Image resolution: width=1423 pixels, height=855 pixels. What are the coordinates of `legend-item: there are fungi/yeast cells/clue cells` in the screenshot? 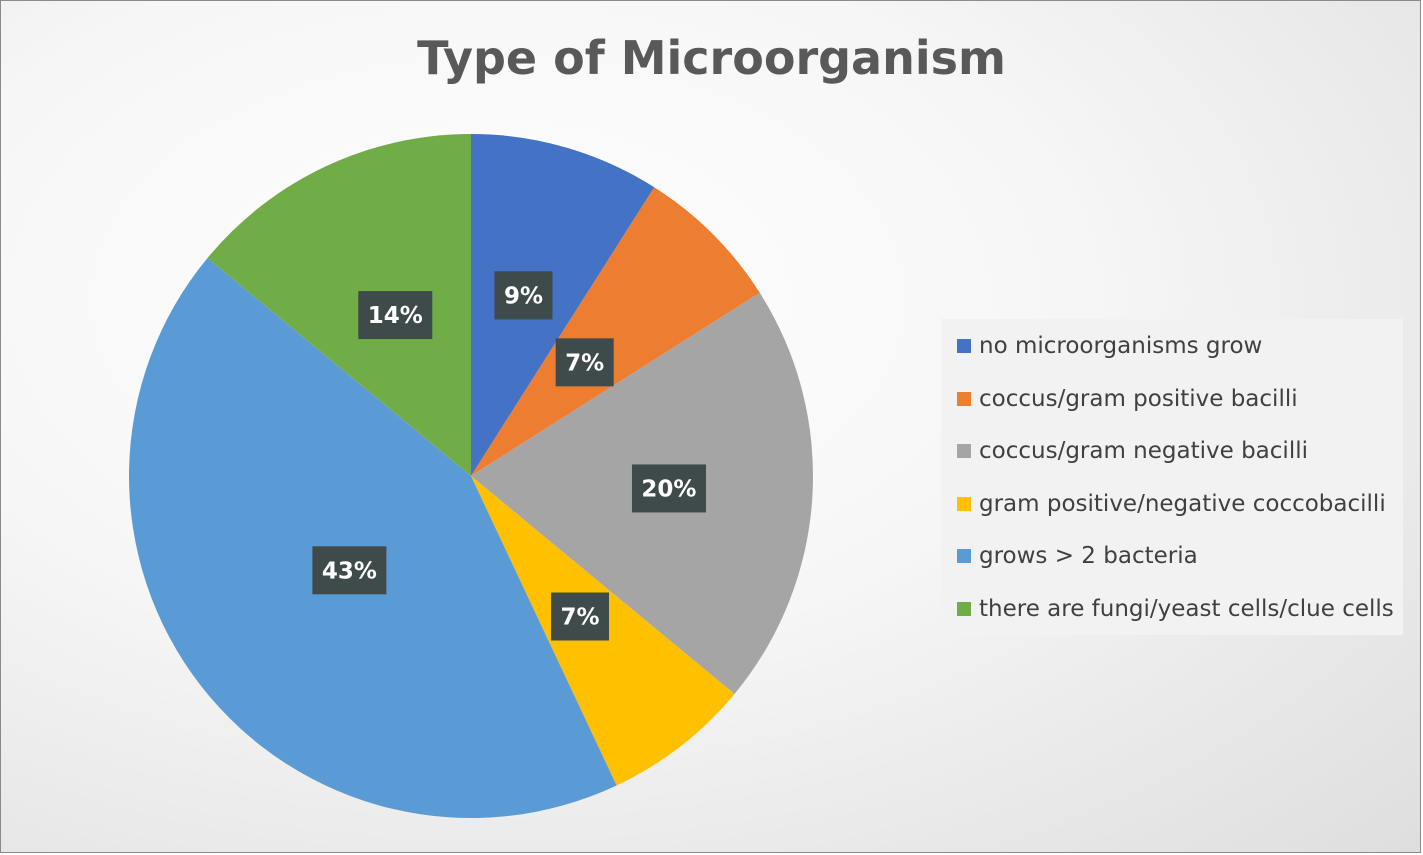 It's located at (1175, 609).